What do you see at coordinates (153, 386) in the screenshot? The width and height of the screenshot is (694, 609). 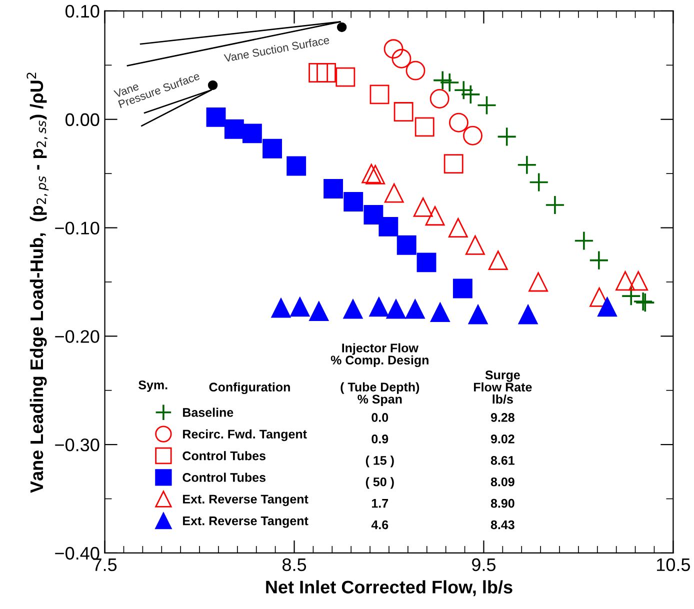 I see `annotation: Sym.` at bounding box center [153, 386].